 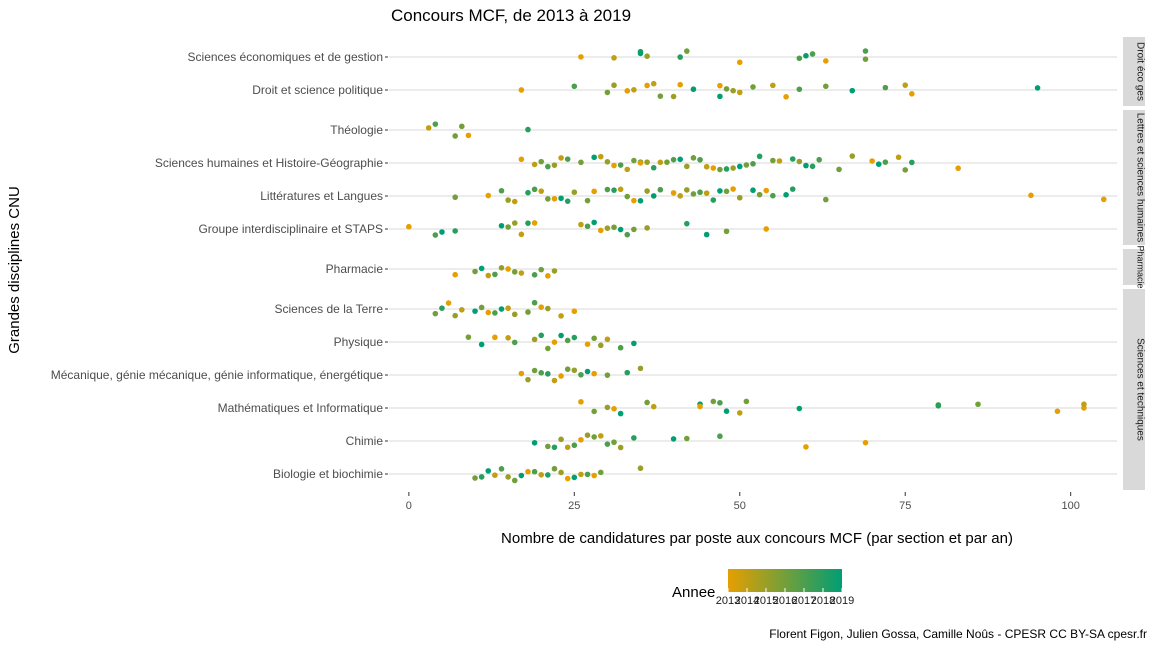 I want to click on legend-label: 2016, so click(x=785, y=601).